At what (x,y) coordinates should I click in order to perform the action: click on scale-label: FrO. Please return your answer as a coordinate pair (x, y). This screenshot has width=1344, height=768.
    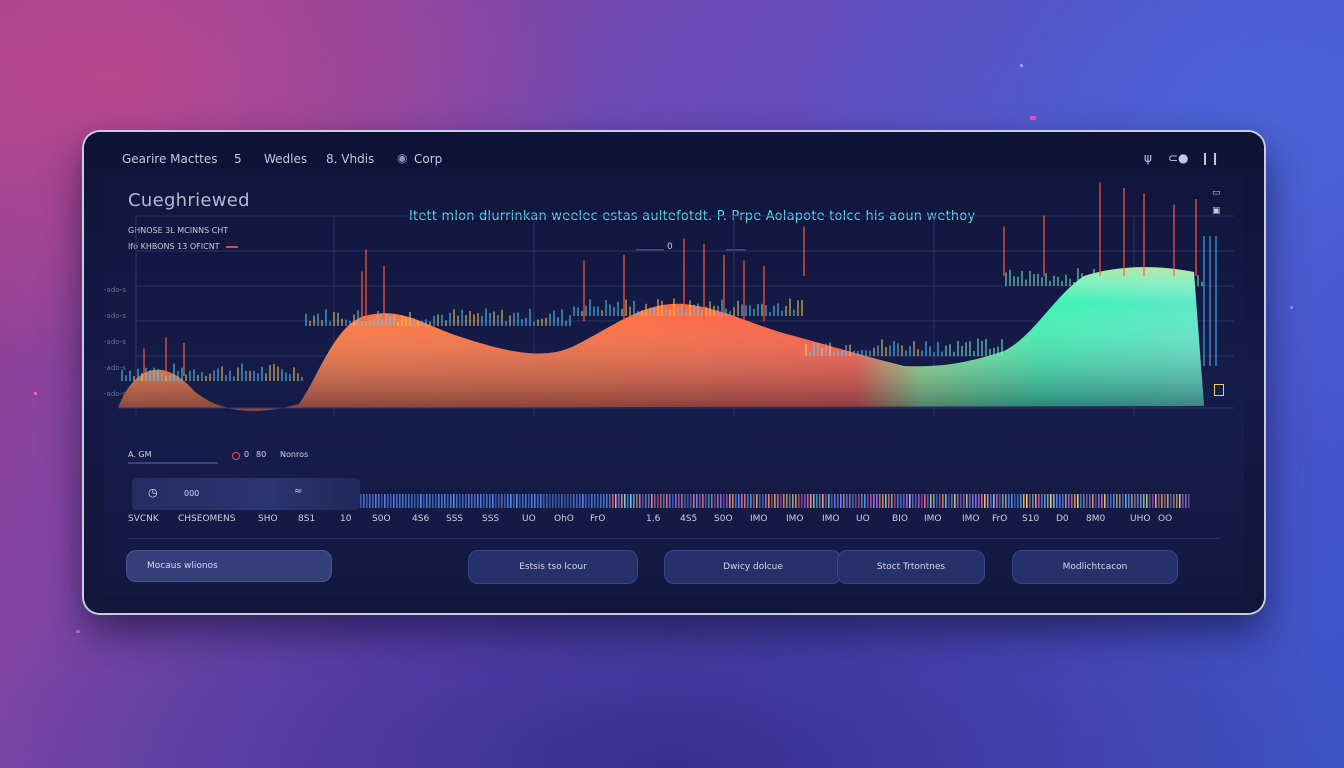
    Looking at the image, I should click on (598, 519).